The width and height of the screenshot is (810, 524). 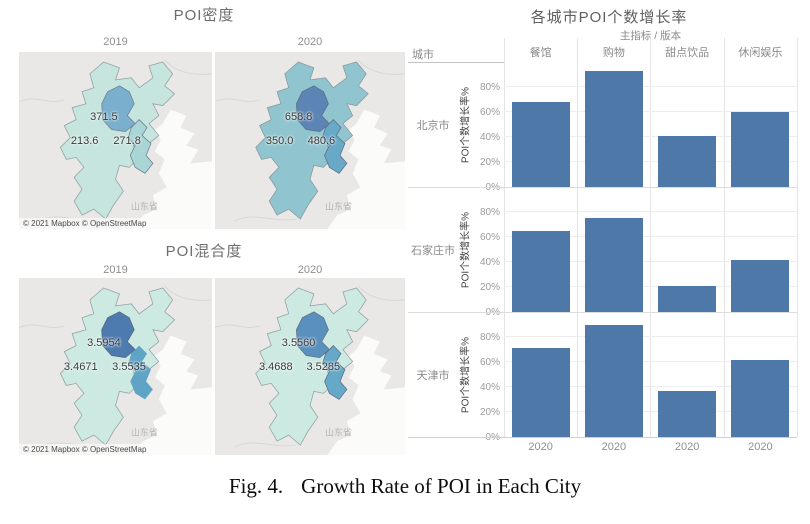 What do you see at coordinates (613, 128) in the screenshot?
I see `bar-beijing-shopping` at bounding box center [613, 128].